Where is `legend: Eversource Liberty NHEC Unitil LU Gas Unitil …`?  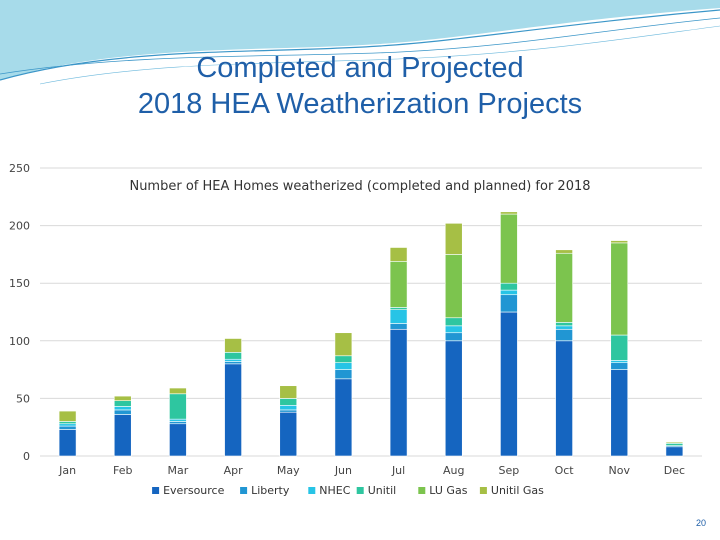
legend: Eversource Liberty NHEC Unitil LU Gas Unitil … is located at coordinates (348, 490).